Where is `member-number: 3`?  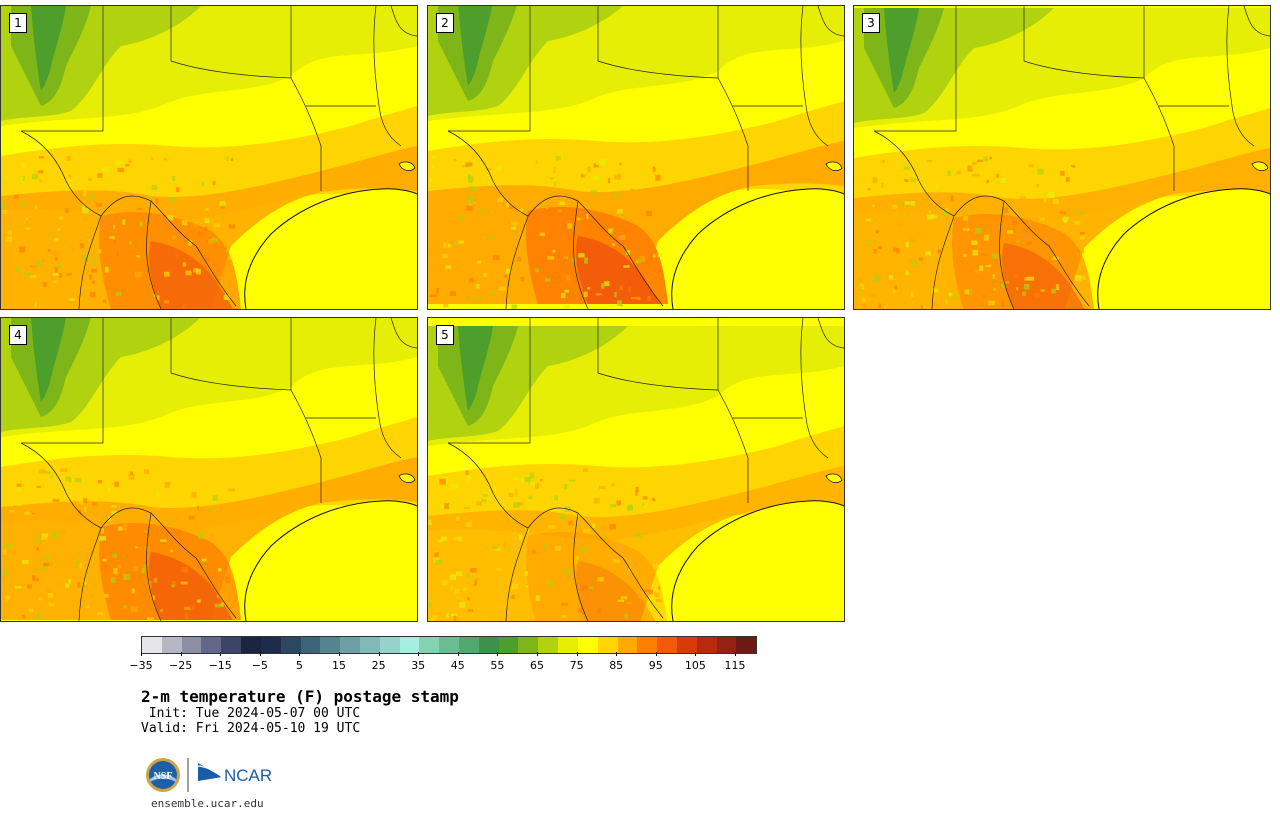
member-number: 3 is located at coordinates (871, 23).